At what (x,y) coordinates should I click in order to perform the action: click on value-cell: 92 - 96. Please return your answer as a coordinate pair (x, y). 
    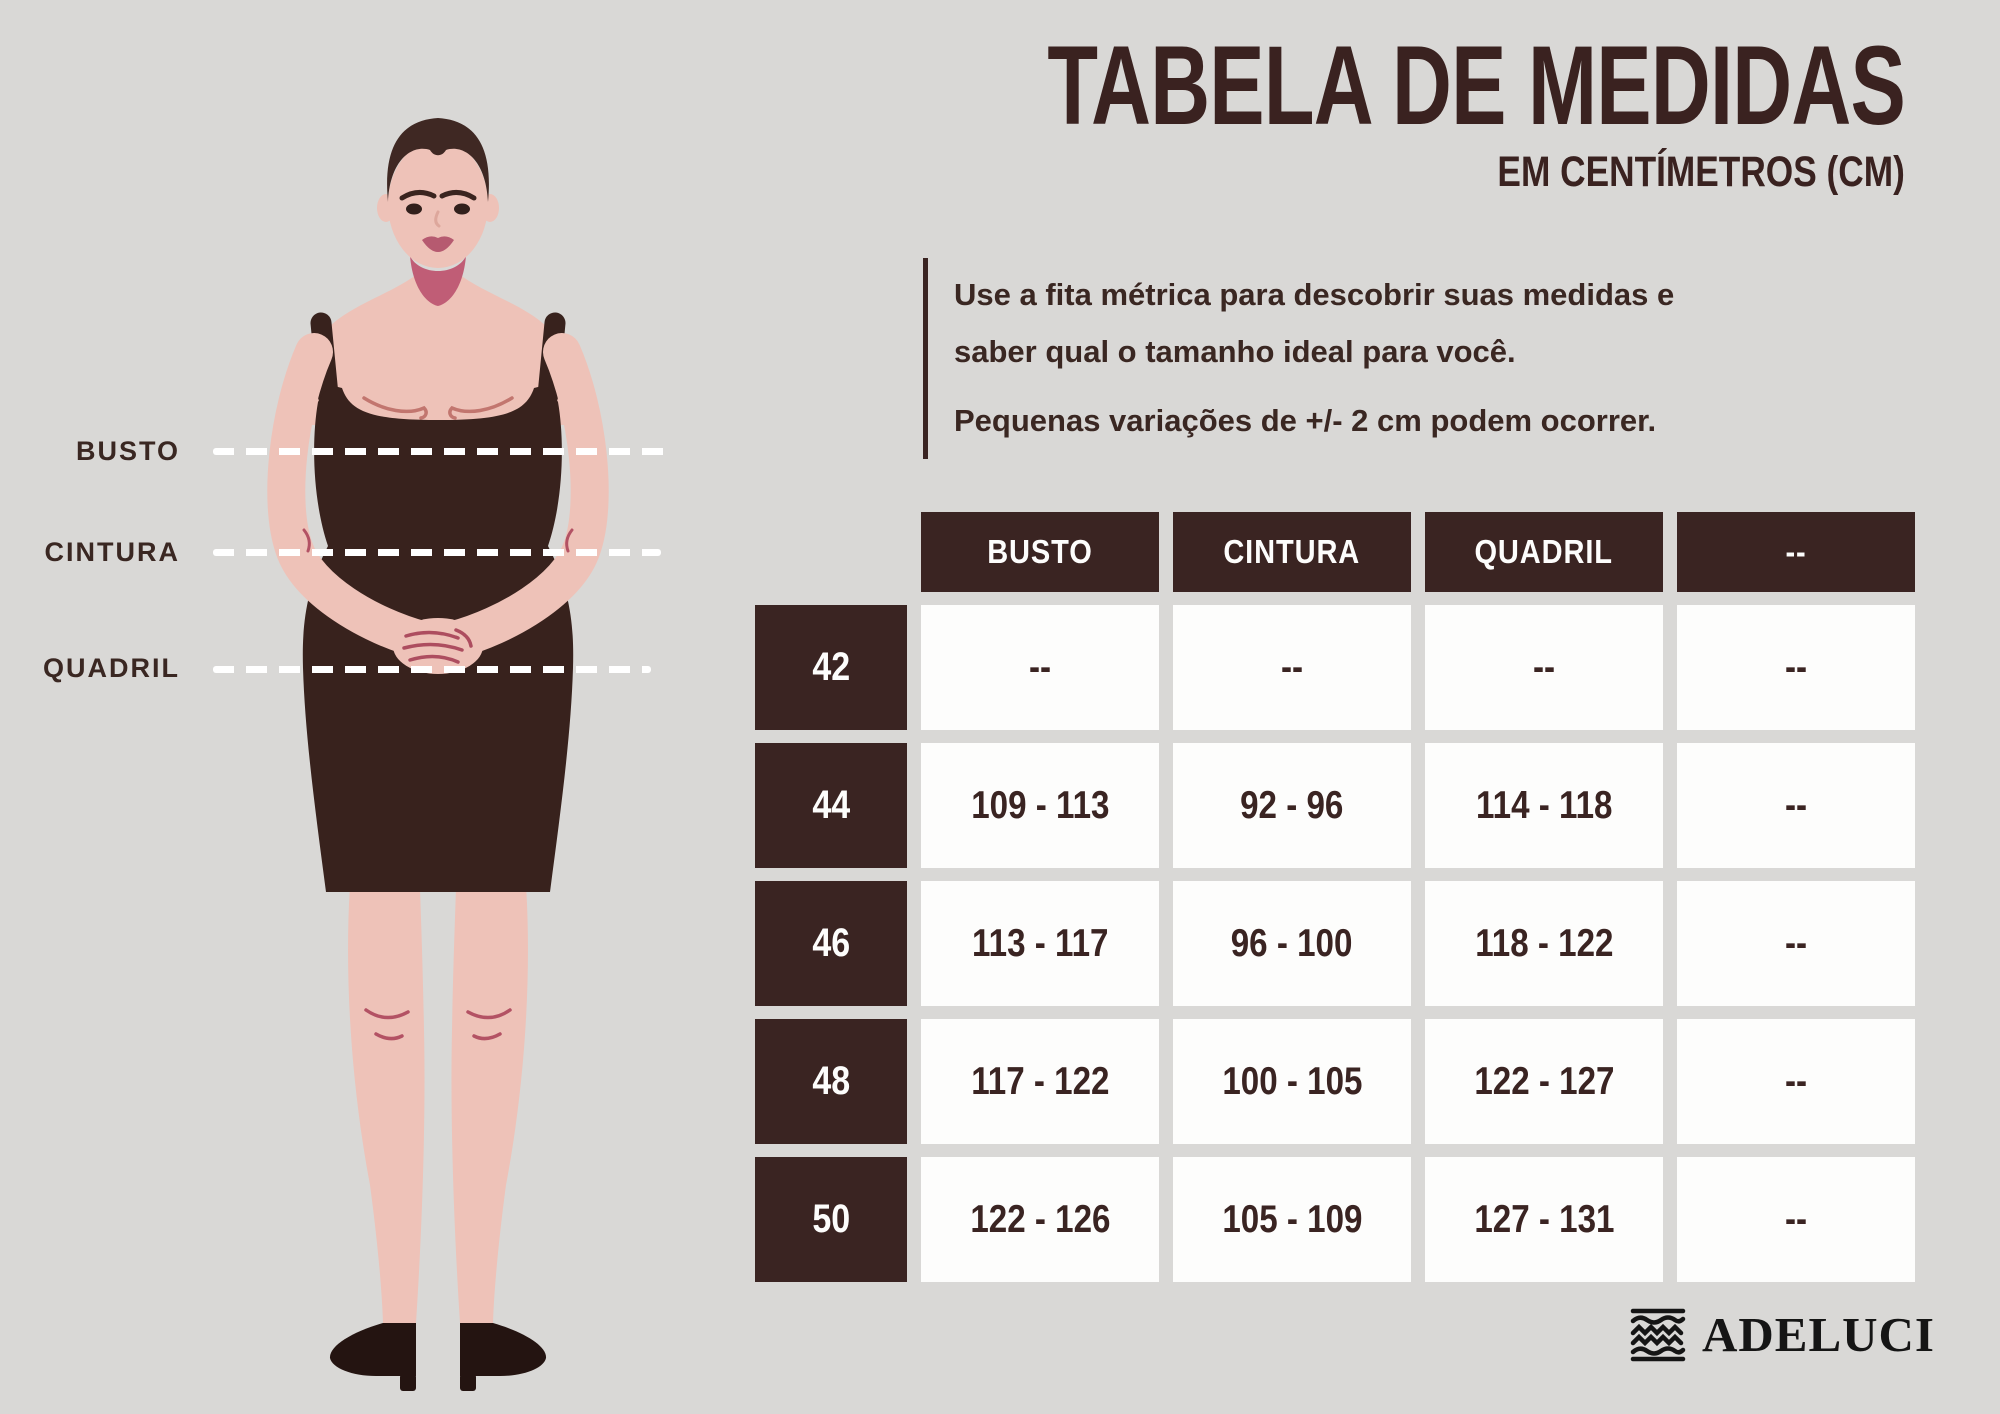
    Looking at the image, I should click on (1292, 805).